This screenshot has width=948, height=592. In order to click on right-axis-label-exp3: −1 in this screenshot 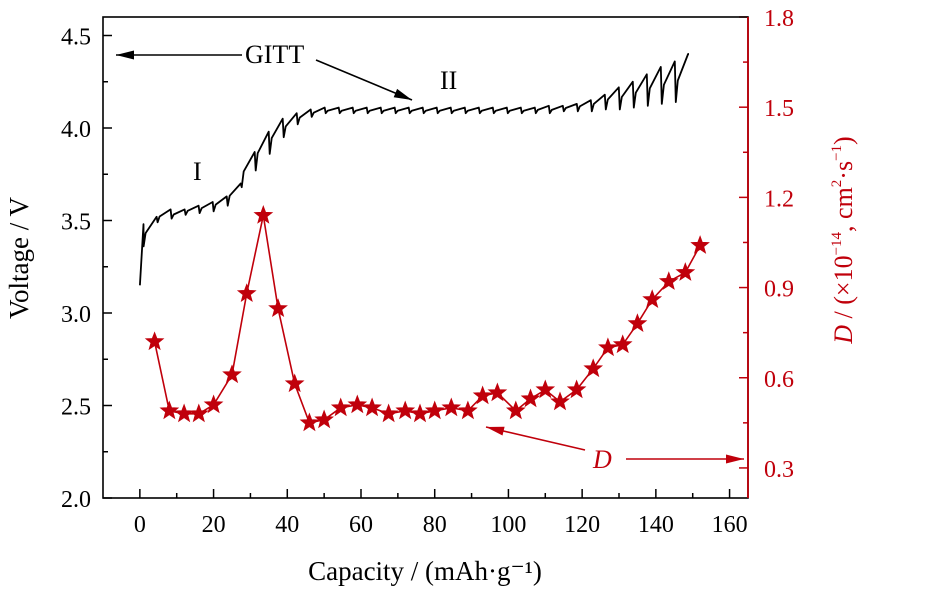, I will do `click(837, 153)`.